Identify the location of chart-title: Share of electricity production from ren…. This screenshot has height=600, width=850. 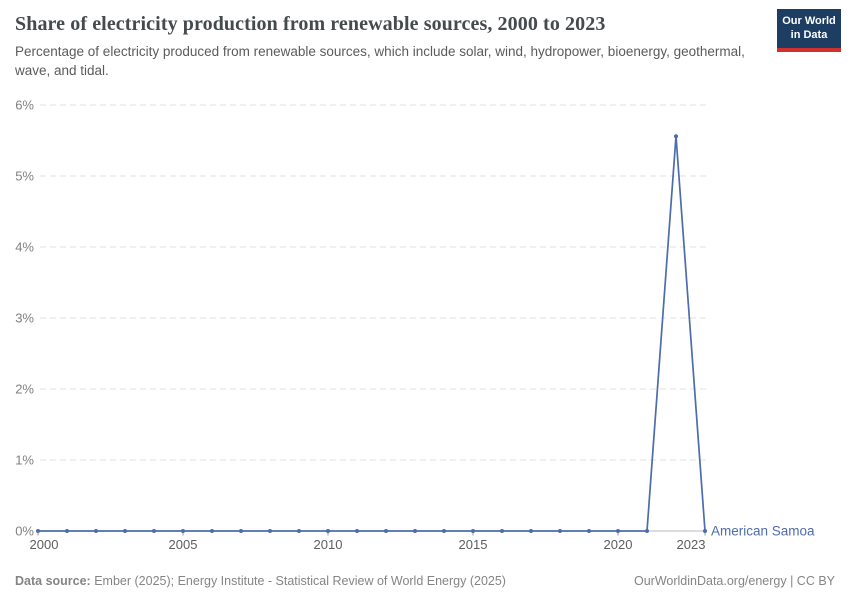
(310, 24).